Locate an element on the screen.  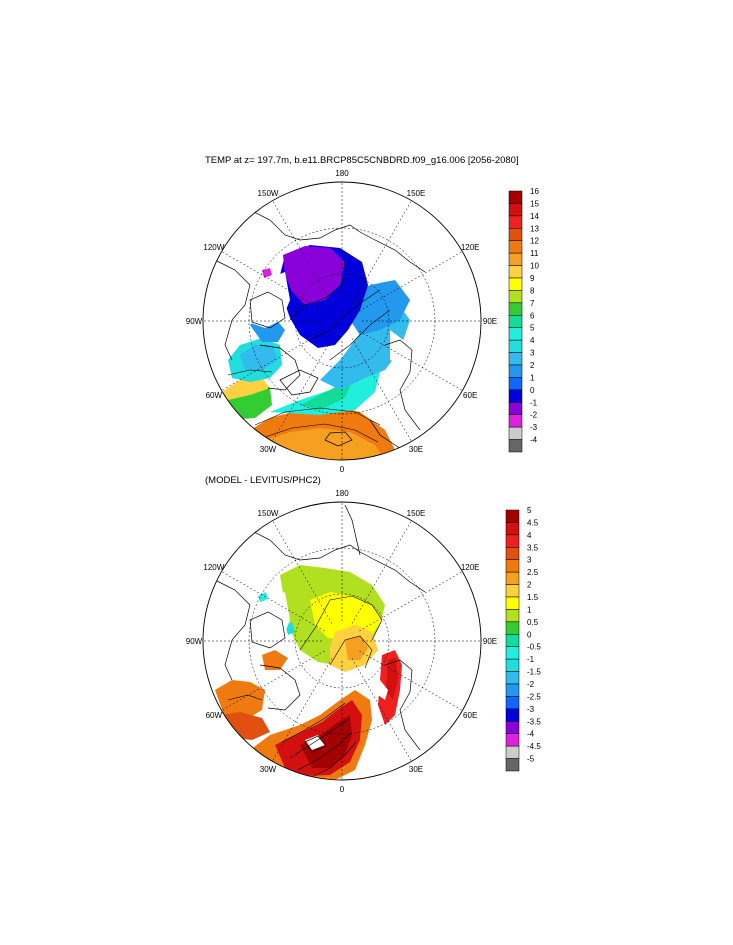
colorbar-label: 13 is located at coordinates (534, 228).